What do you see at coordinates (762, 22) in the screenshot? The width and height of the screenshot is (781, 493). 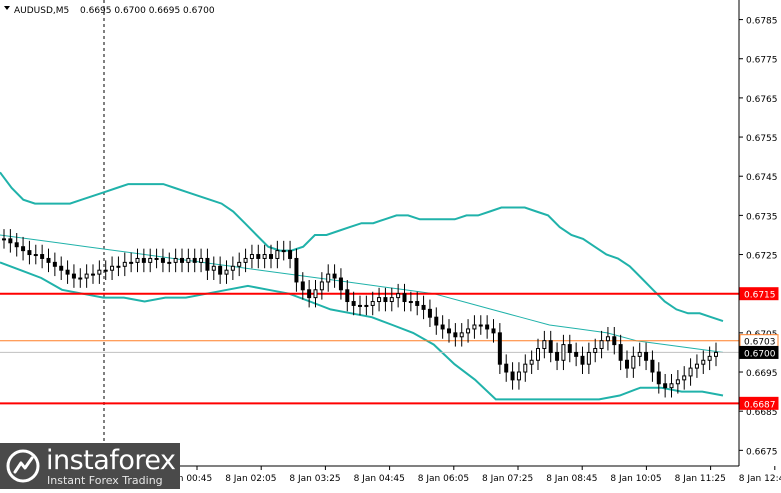 I see `price-tick-label: 0.6785` at bounding box center [762, 22].